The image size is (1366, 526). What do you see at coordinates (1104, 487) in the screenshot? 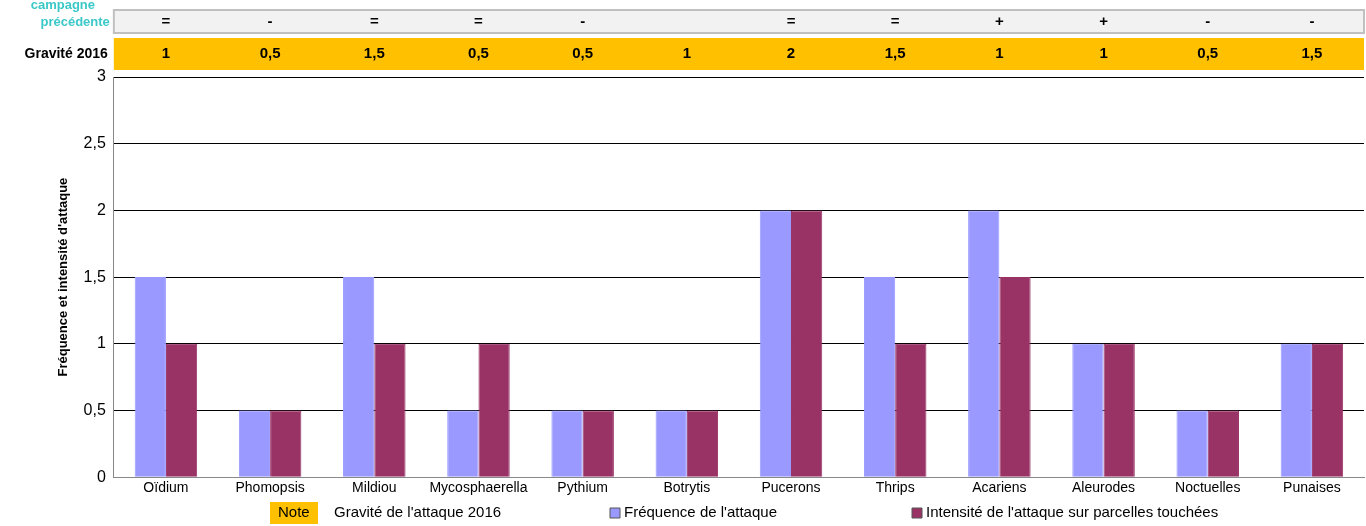
I see `x-tick-label: Aleurodes` at bounding box center [1104, 487].